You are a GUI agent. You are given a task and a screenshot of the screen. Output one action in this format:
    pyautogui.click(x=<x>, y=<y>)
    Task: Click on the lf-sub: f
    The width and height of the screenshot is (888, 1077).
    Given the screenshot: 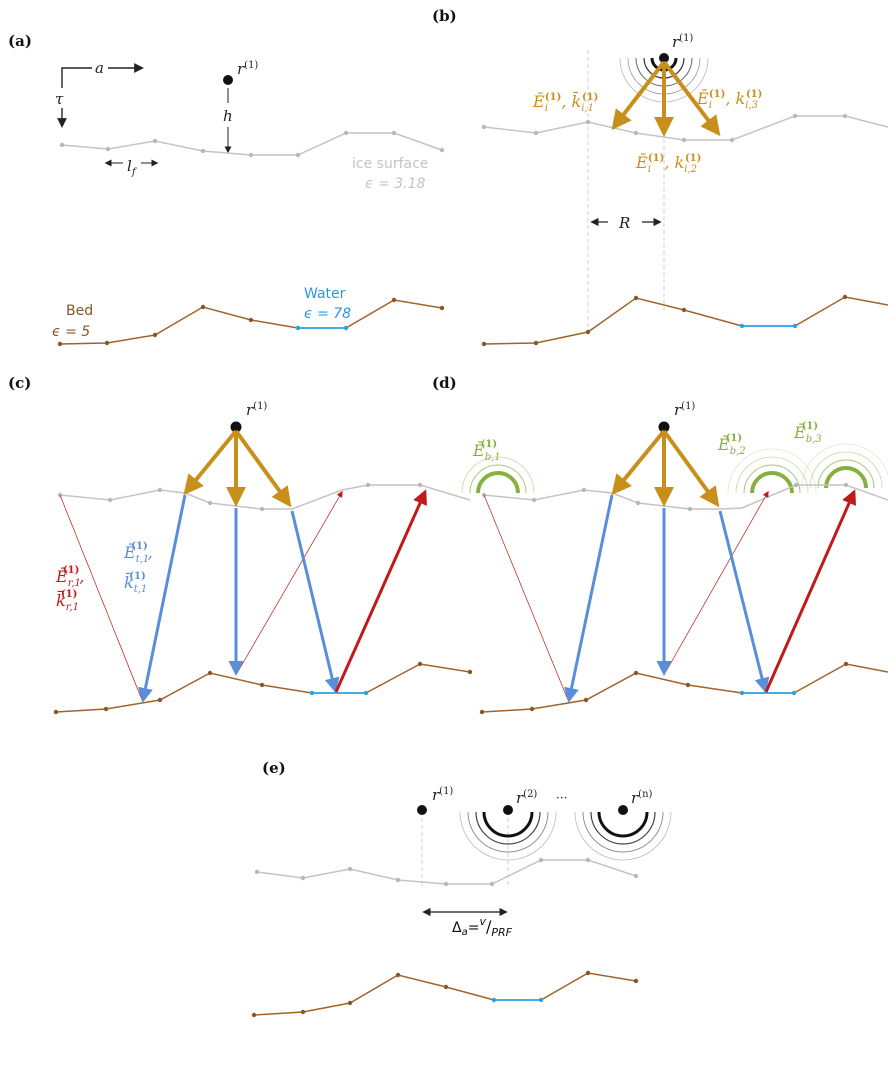 What is the action you would take?
    pyautogui.click(x=134, y=172)
    